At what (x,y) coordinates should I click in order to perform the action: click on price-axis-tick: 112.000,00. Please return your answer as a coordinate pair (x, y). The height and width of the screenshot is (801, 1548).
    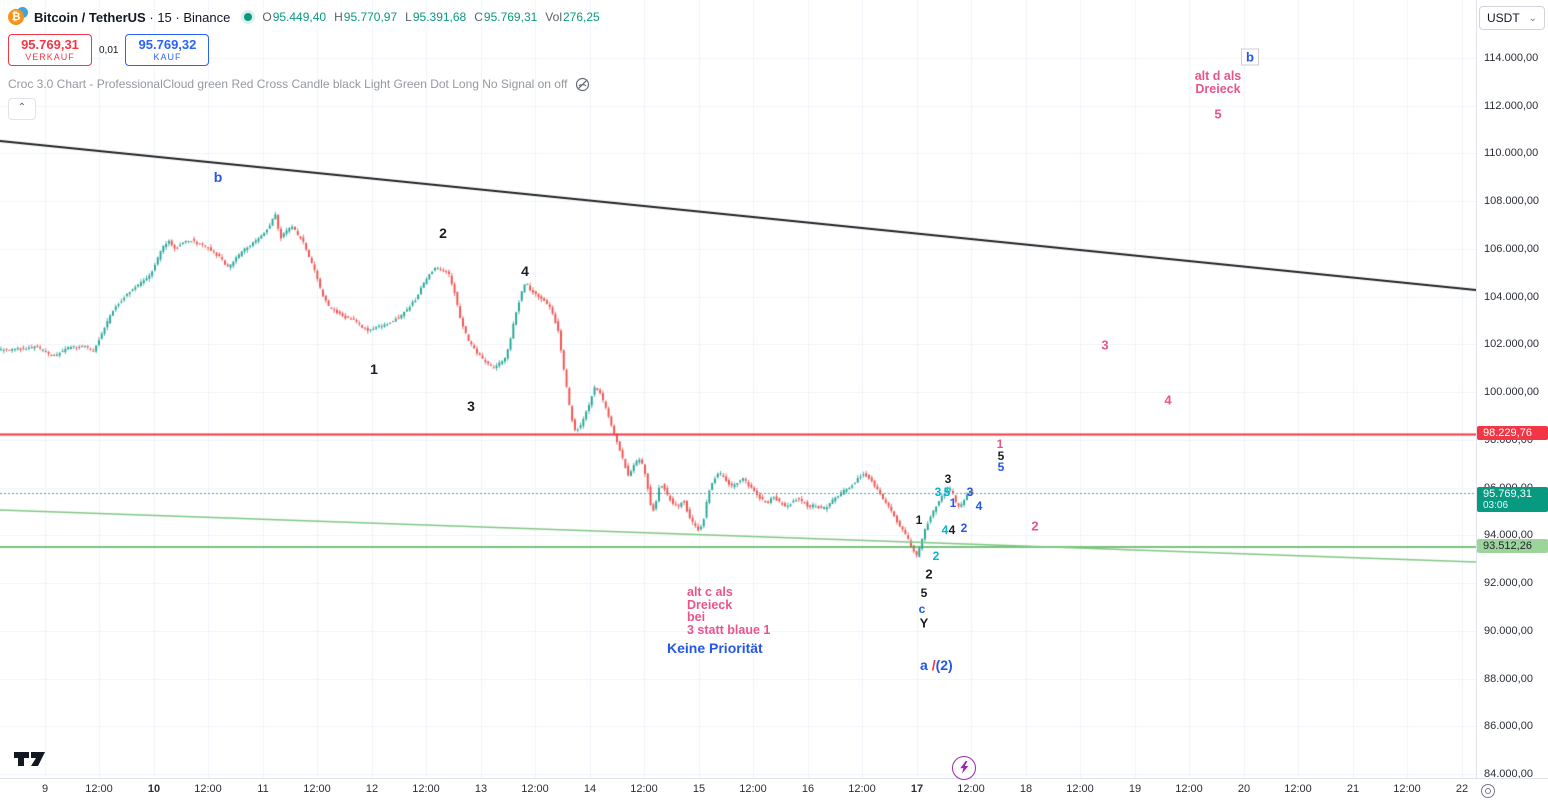
    Looking at the image, I should click on (1511, 105).